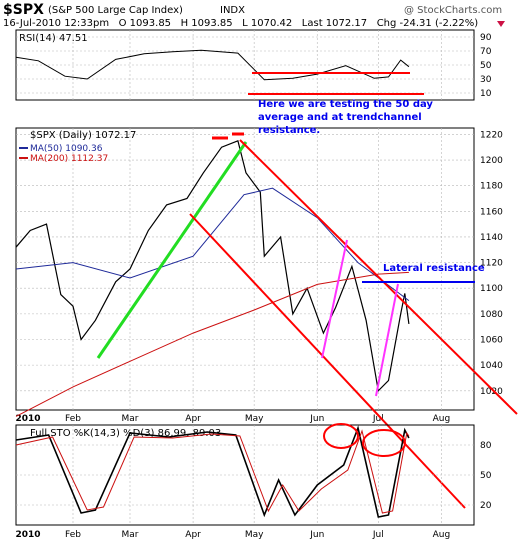  Describe the element at coordinates (486, 52) in the screenshot. I see `y-tick-label: 70` at that location.